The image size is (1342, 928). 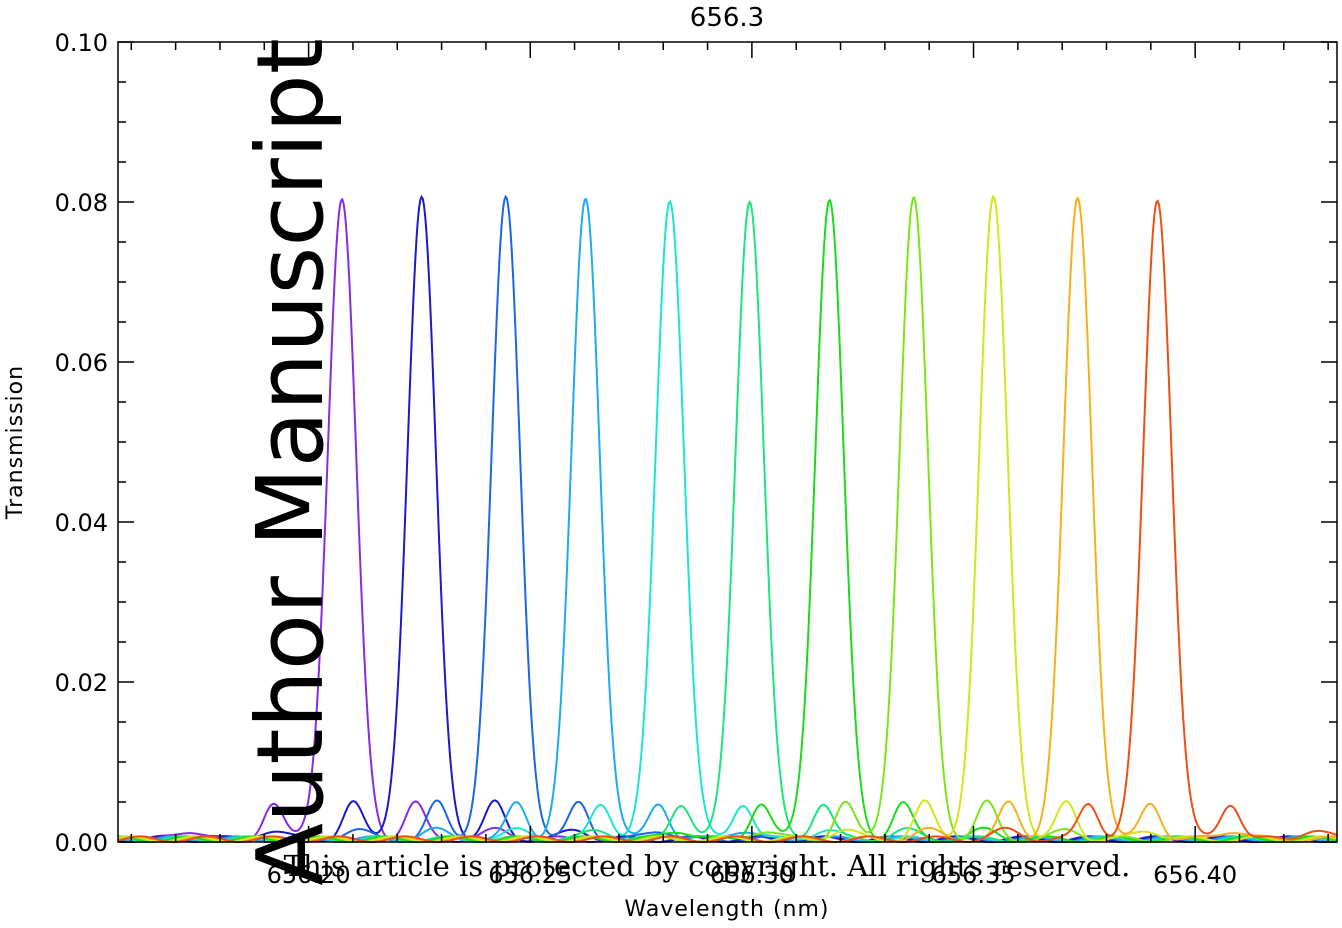 I want to click on x-tick-labels: 656.20 656.25 656.30 656.35 656.40, so click(x=752, y=875).